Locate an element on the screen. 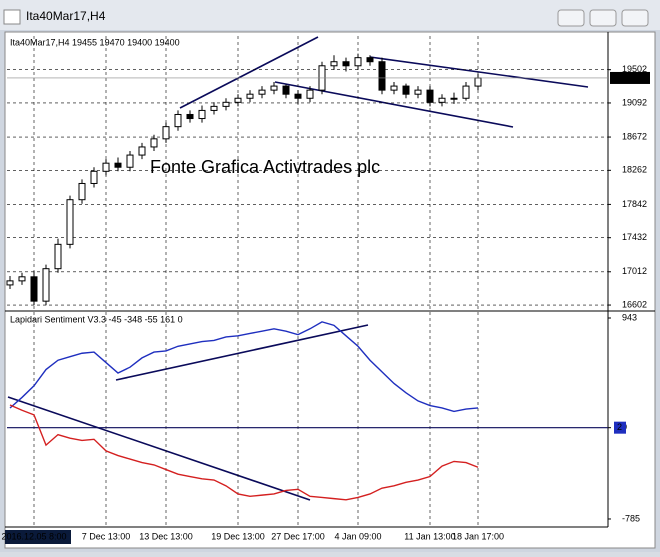 The width and height of the screenshot is (660, 557). y-tick-label: 17842 is located at coordinates (634, 204).